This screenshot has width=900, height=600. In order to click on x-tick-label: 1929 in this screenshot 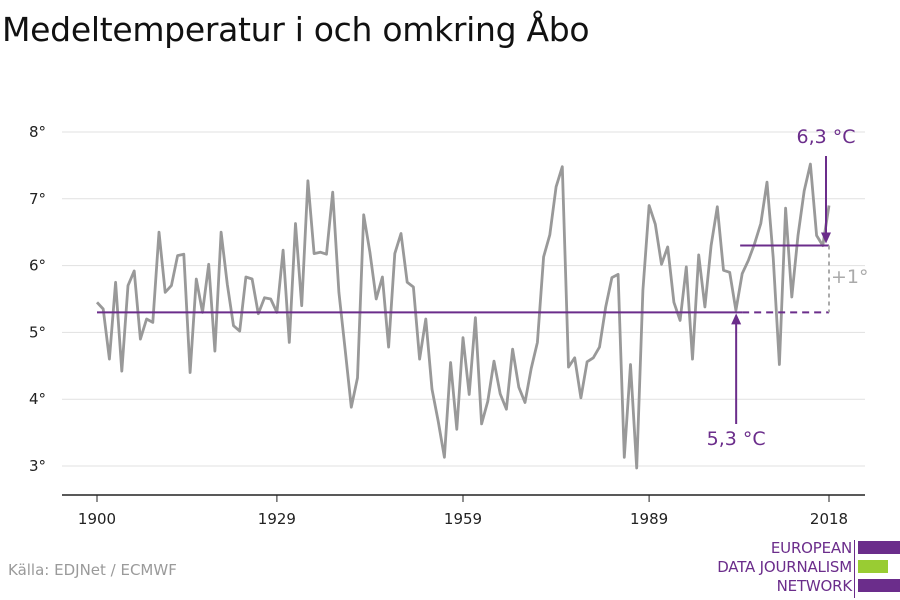, I will do `click(277, 519)`.